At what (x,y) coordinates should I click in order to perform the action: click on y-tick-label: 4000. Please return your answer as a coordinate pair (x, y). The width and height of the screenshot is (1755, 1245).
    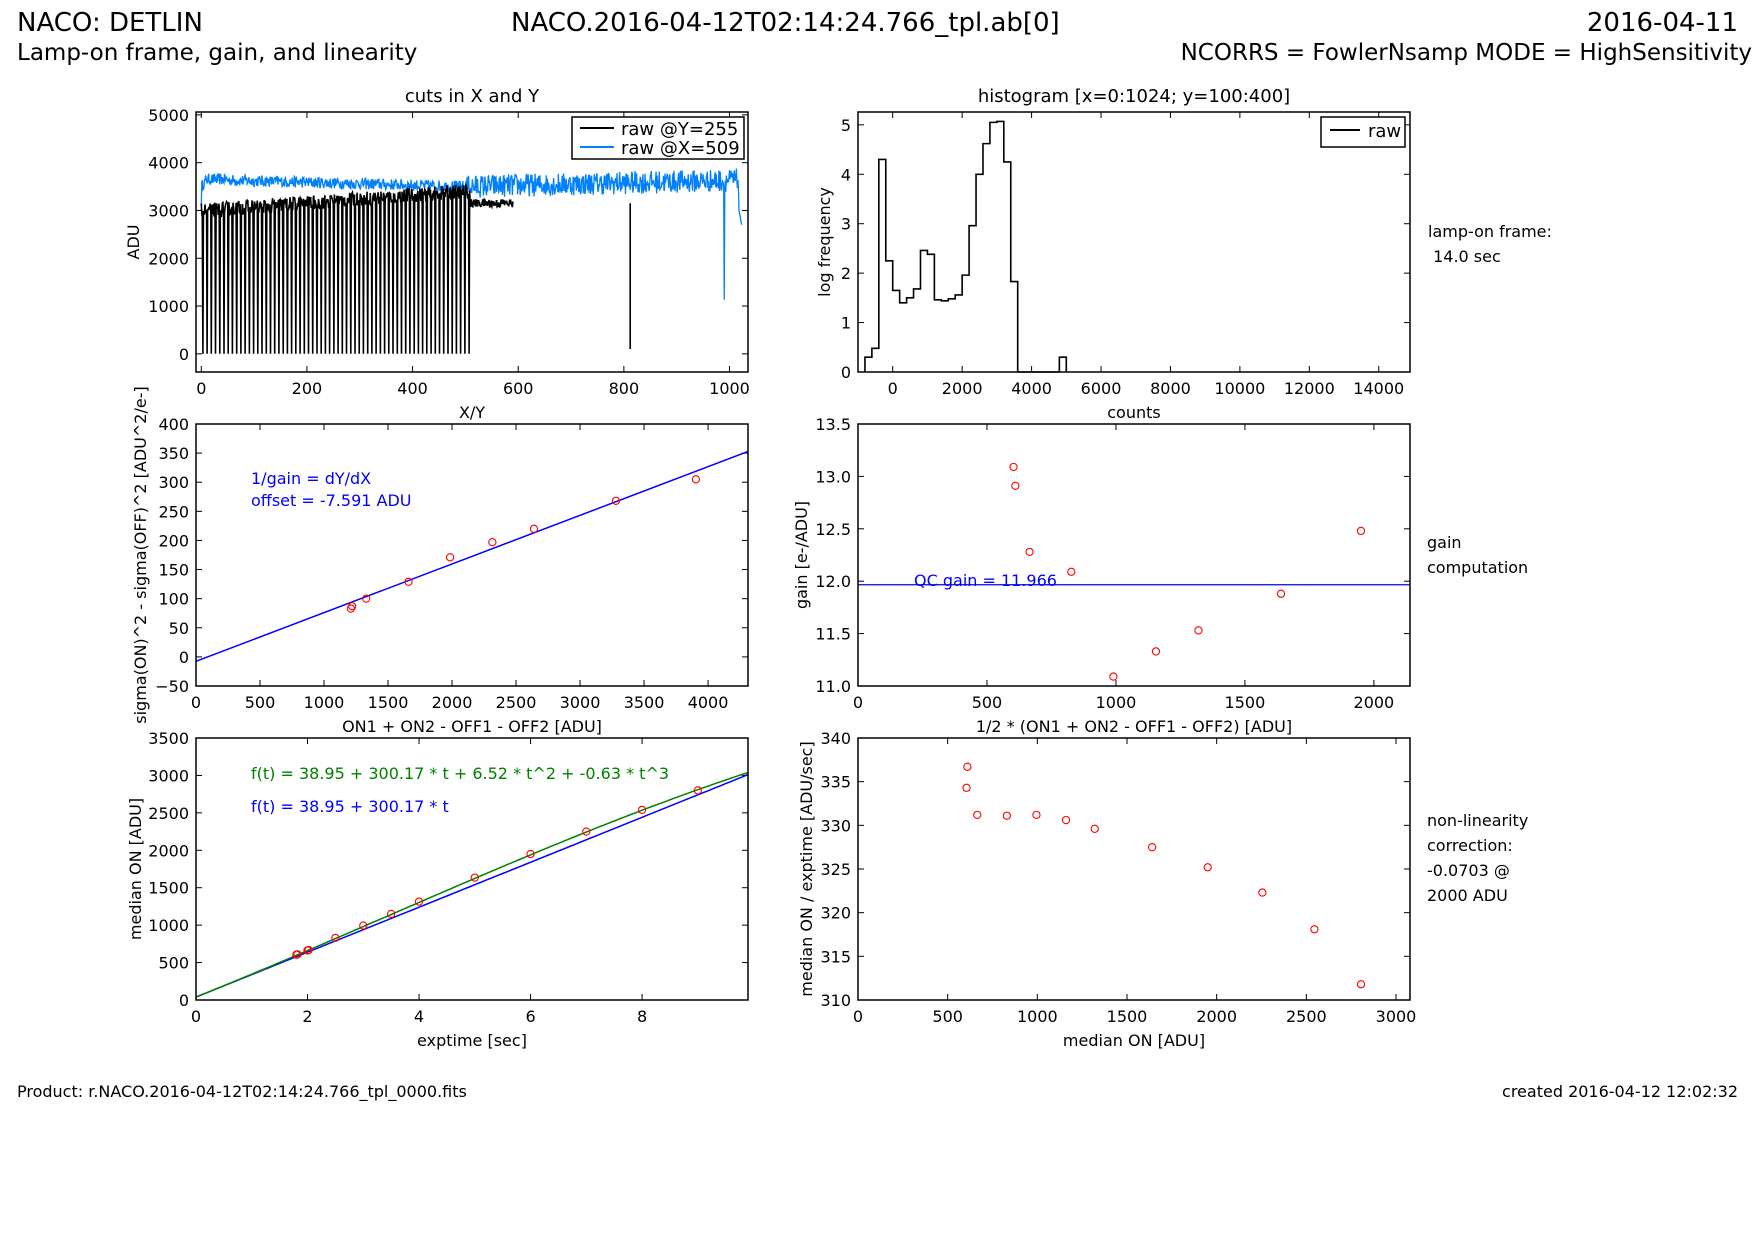
    Looking at the image, I should click on (168, 163).